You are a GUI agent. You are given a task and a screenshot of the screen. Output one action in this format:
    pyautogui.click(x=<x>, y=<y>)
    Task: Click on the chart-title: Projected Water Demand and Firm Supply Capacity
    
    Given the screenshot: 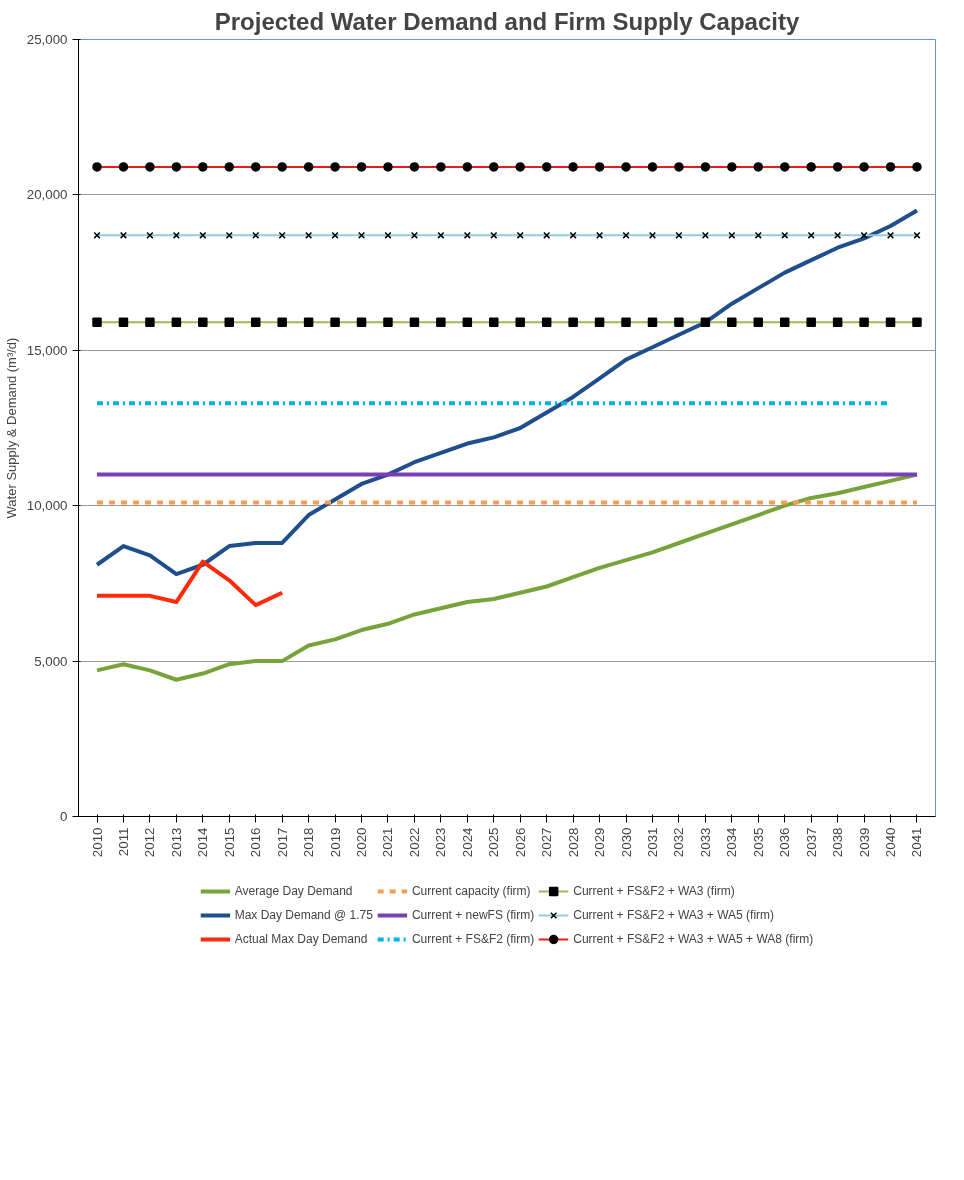 What is the action you would take?
    pyautogui.click(x=507, y=21)
    